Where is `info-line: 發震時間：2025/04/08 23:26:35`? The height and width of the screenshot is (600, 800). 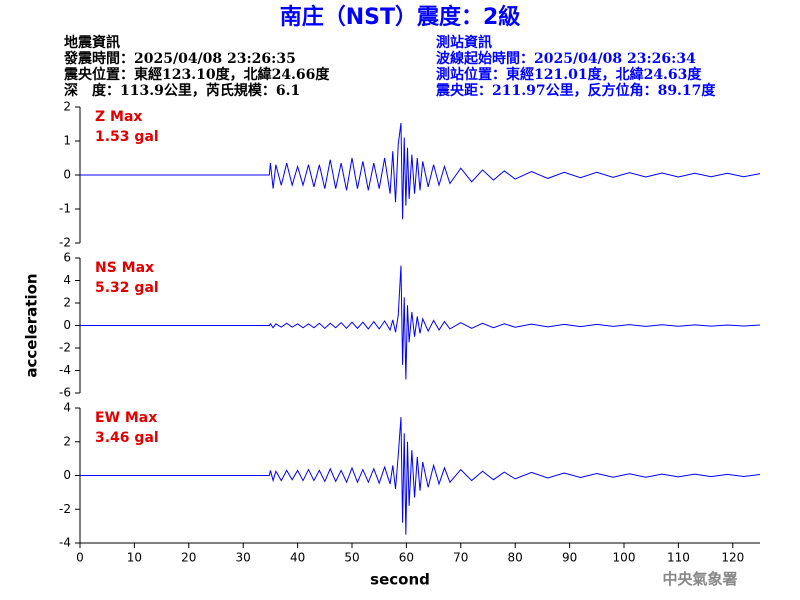 info-line: 發震時間：2025/04/08 23:26:35 is located at coordinates (179, 58).